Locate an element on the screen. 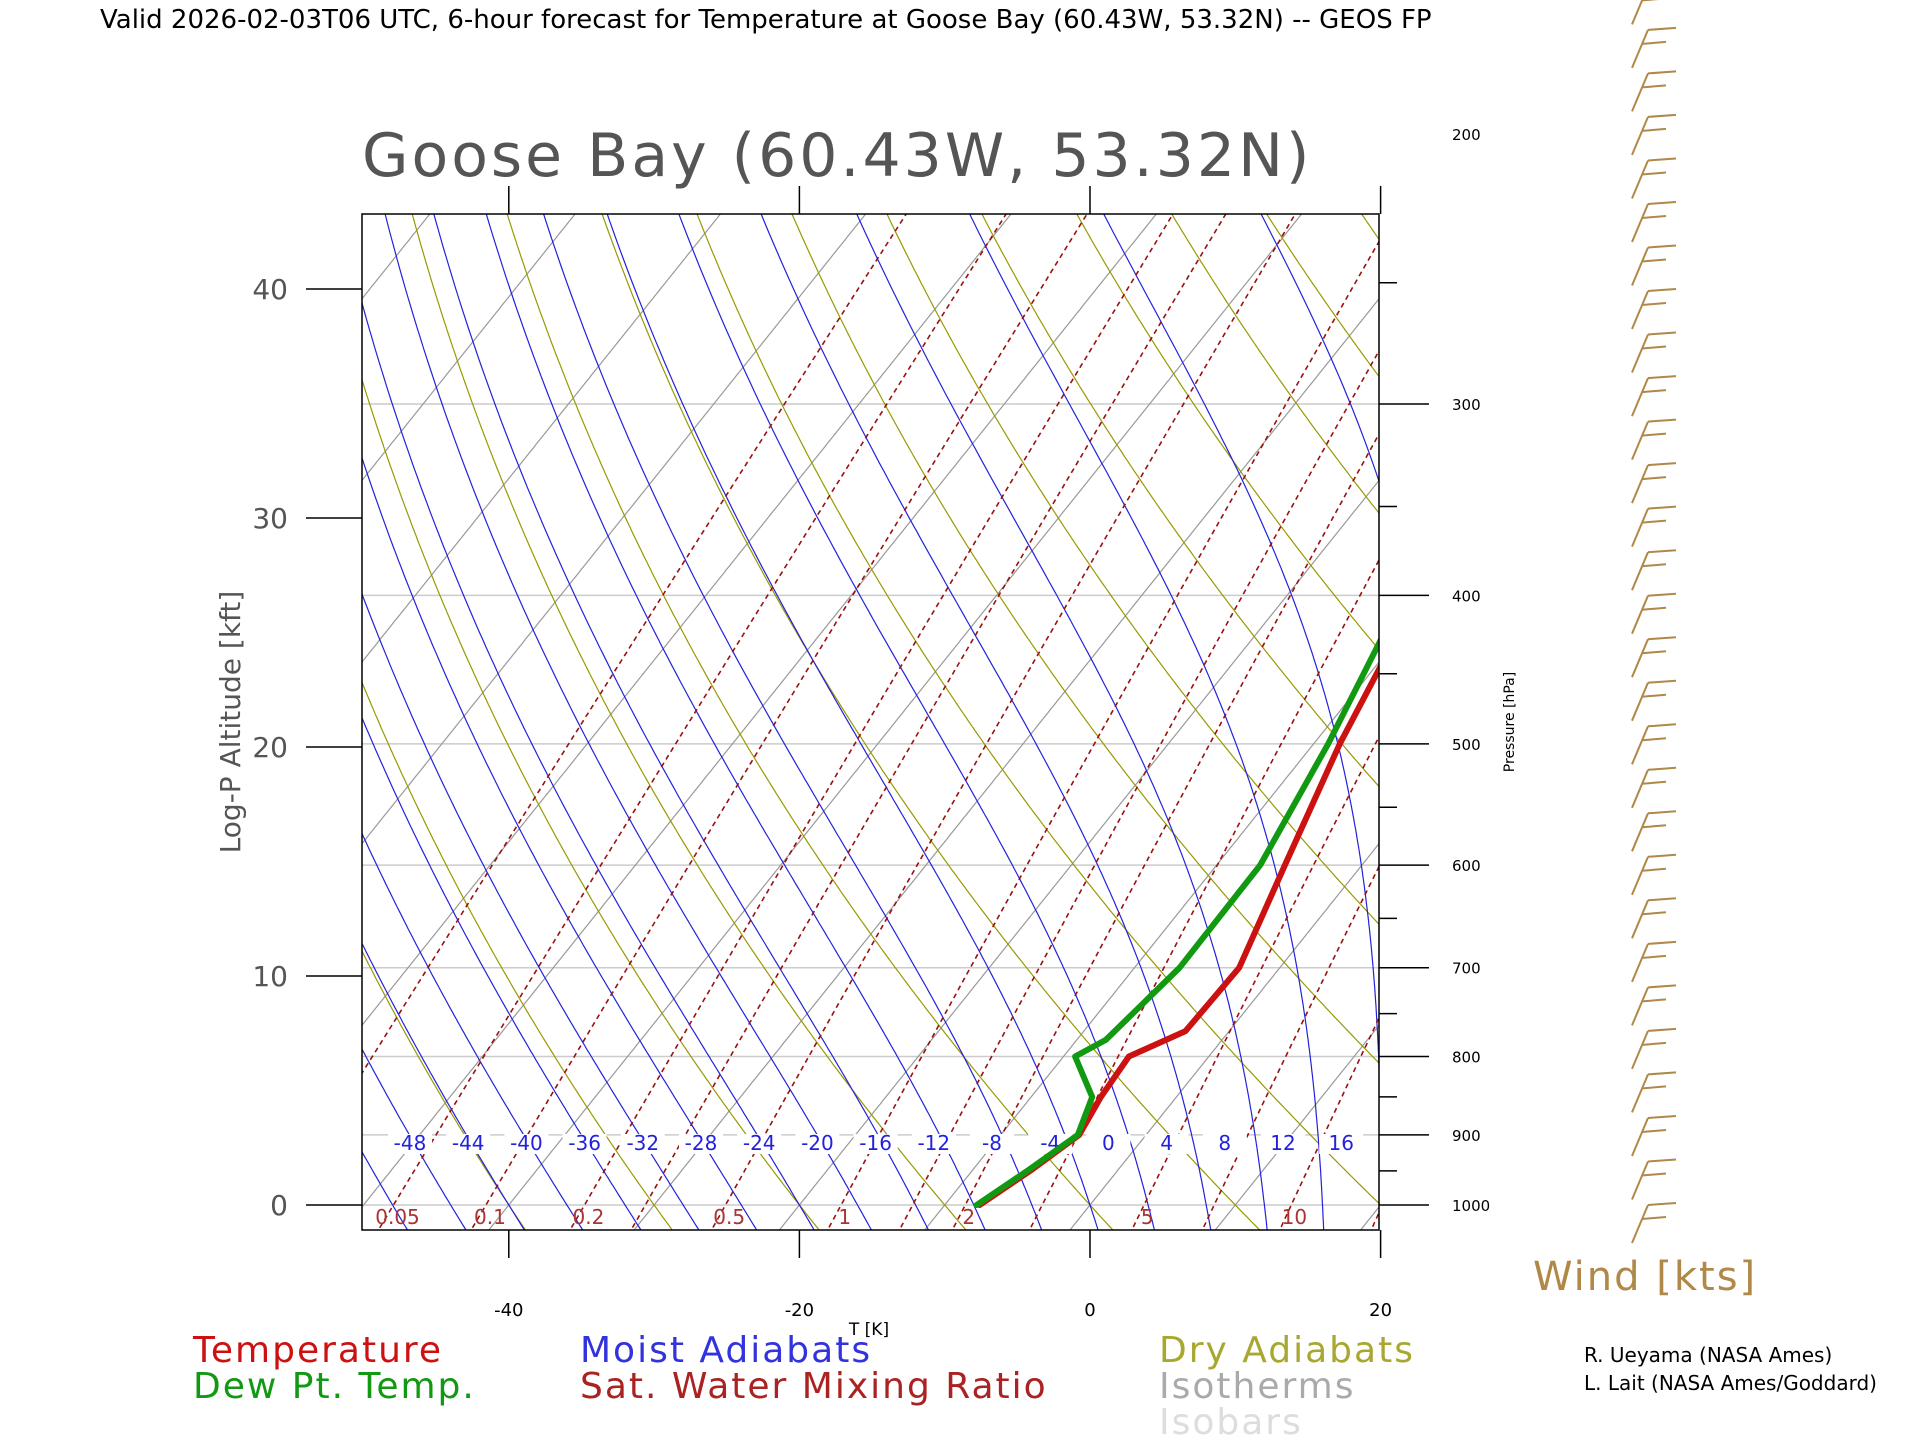 This screenshot has width=1920, height=1440. moist-adiabat-label: -16 is located at coordinates (875, 1143).